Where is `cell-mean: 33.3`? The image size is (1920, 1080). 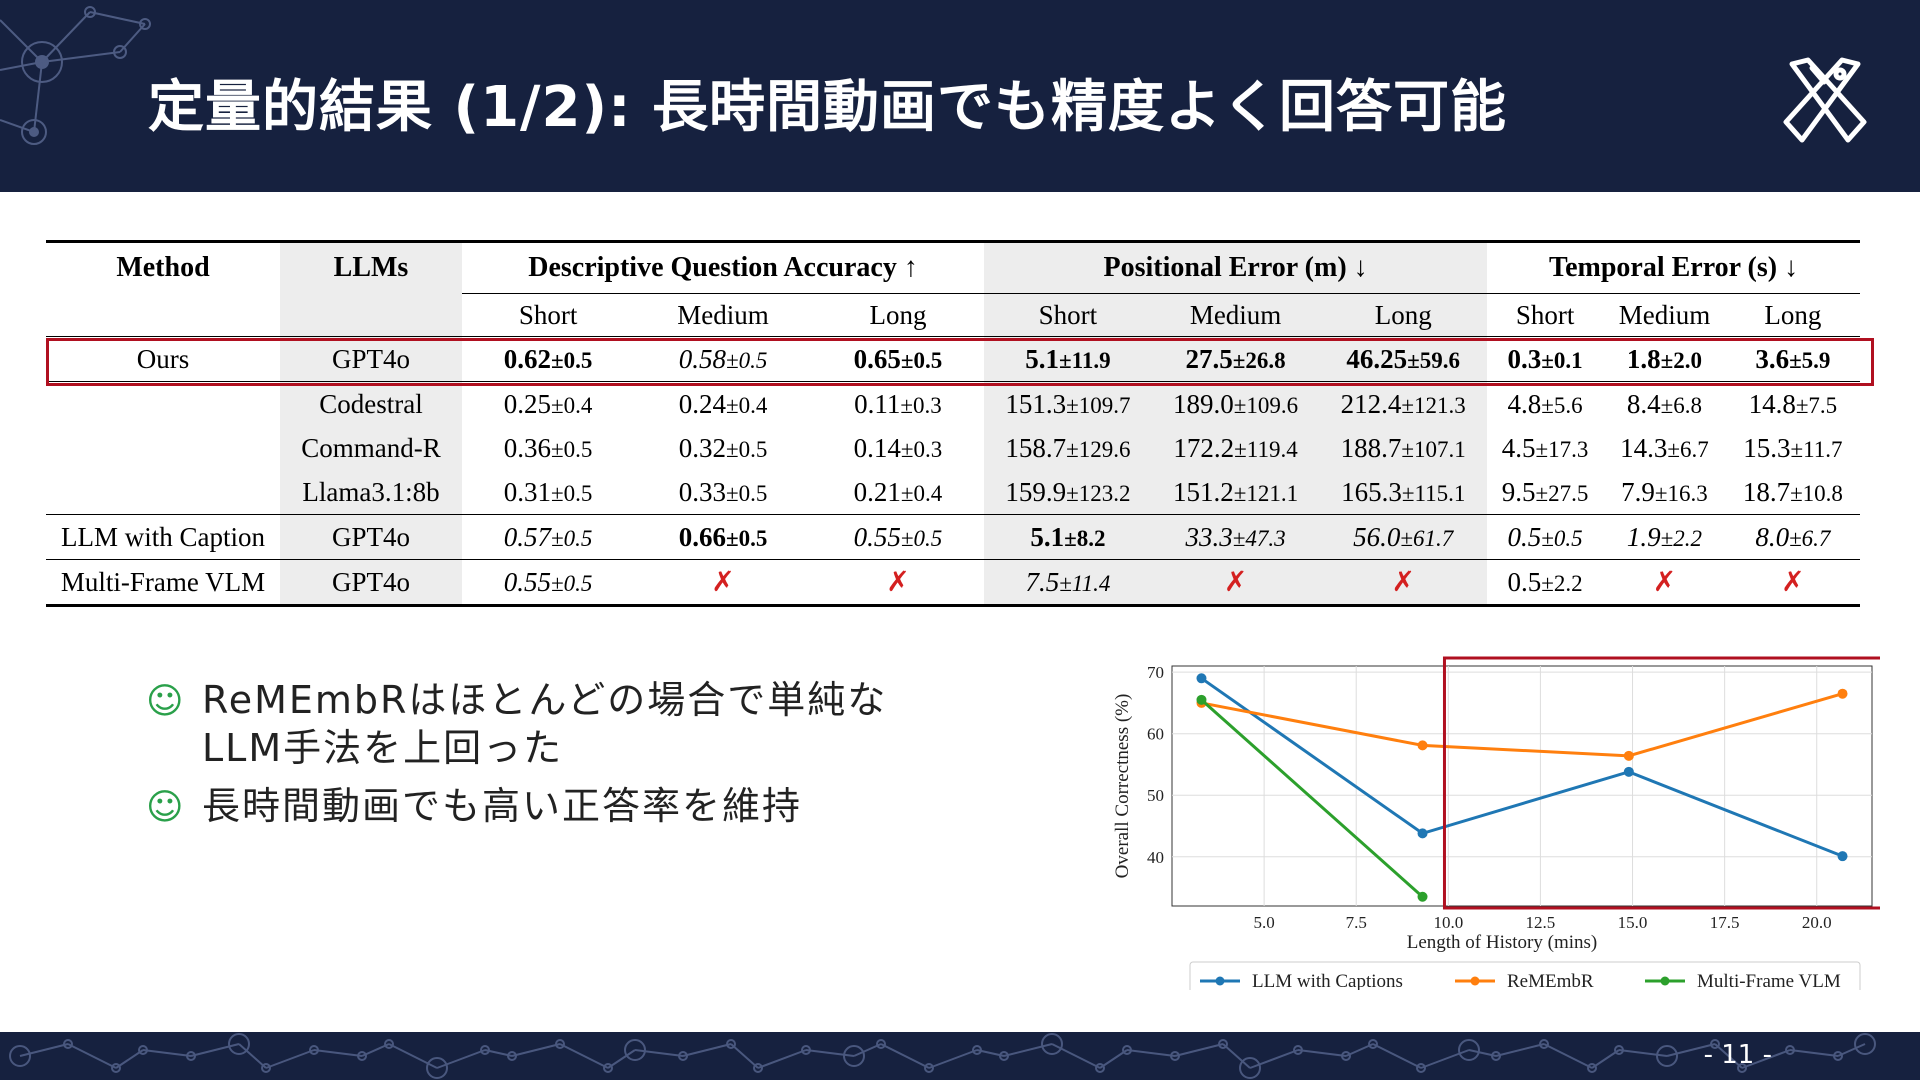
cell-mean: 33.3 is located at coordinates (1209, 536).